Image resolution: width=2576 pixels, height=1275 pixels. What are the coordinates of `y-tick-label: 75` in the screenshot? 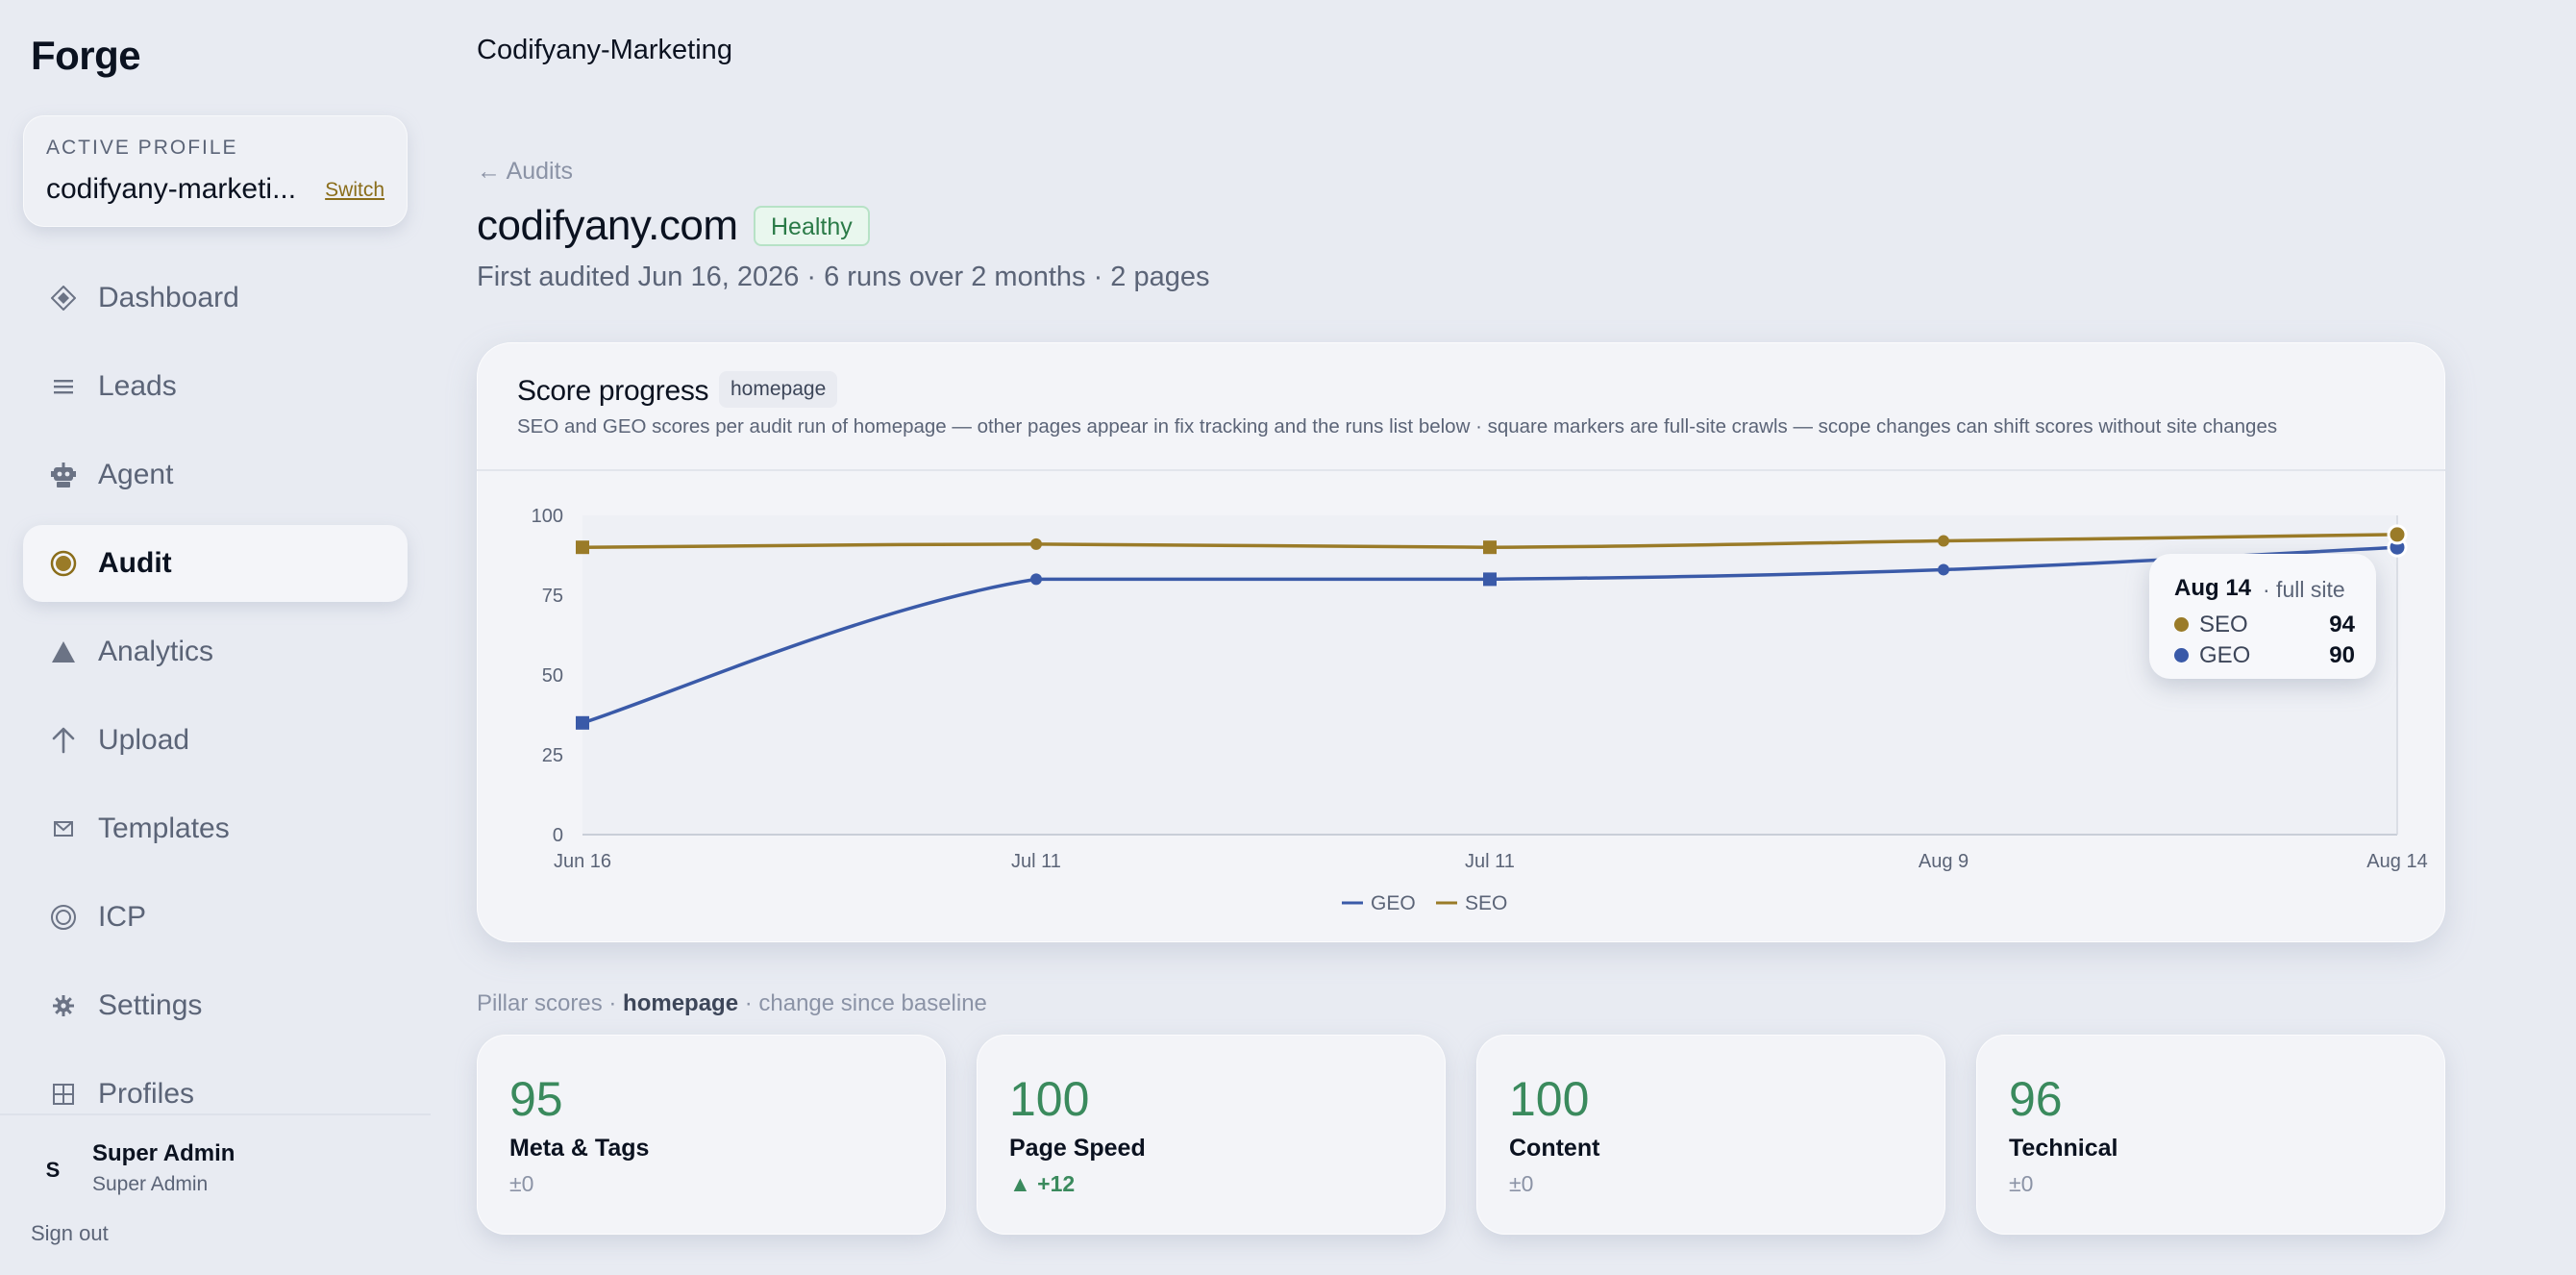 It's located at (552, 596).